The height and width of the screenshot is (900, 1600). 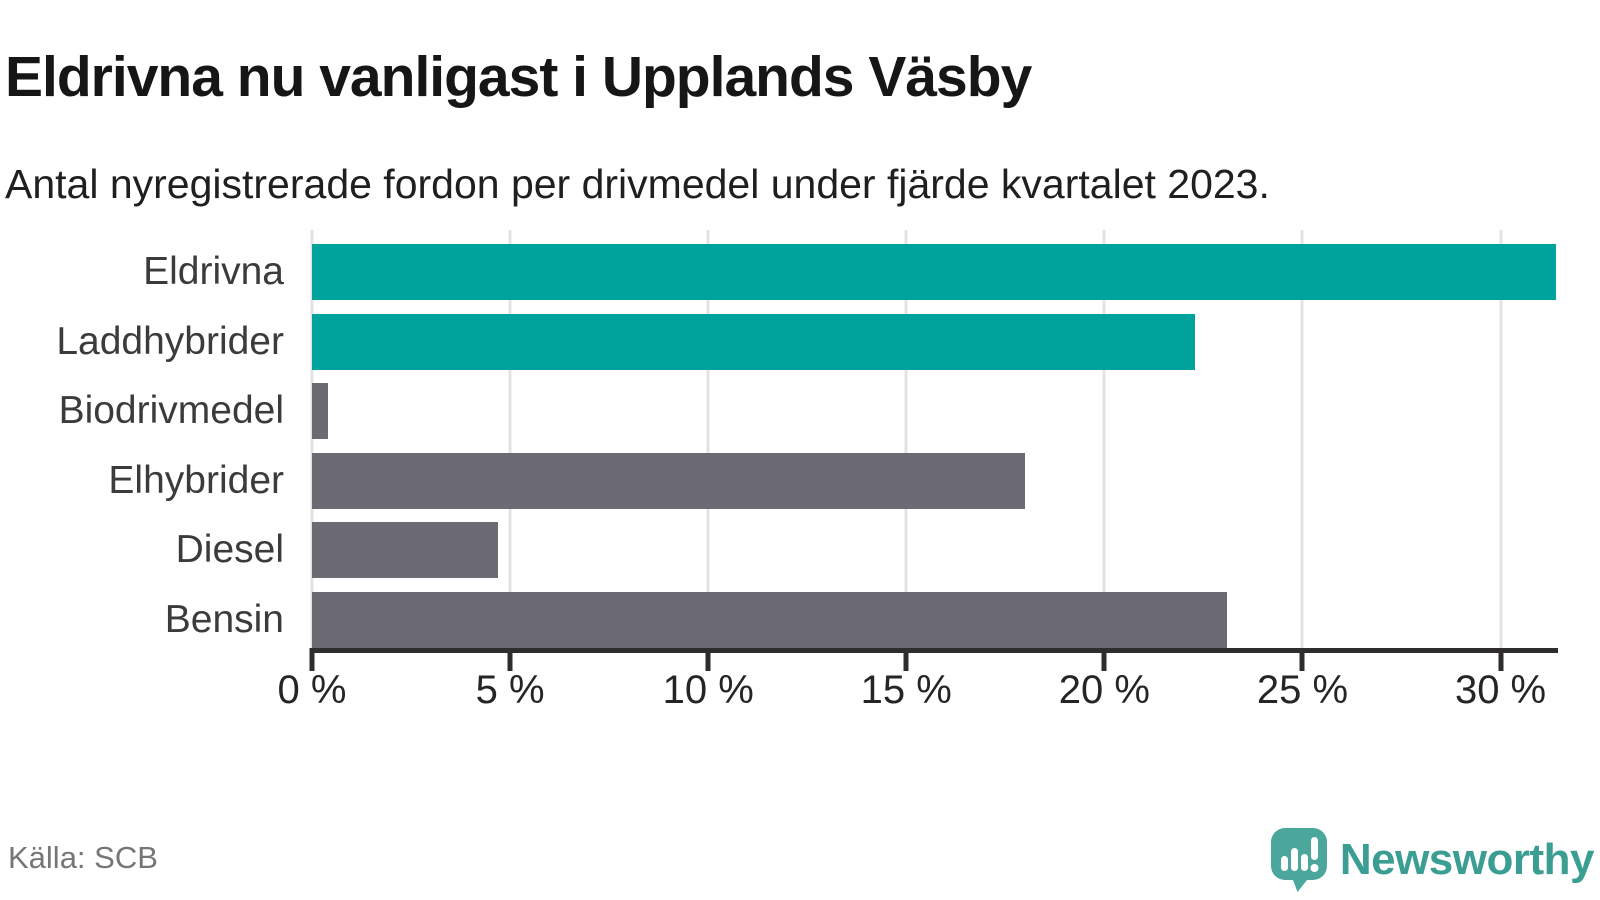 I want to click on speech-bubble-shape, so click(x=1298, y=860).